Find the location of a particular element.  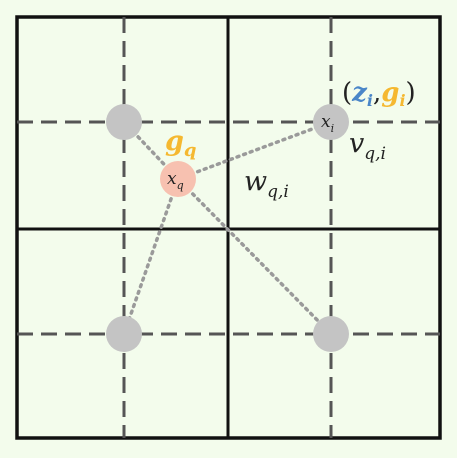

value-label: vq,i is located at coordinates (367, 146).